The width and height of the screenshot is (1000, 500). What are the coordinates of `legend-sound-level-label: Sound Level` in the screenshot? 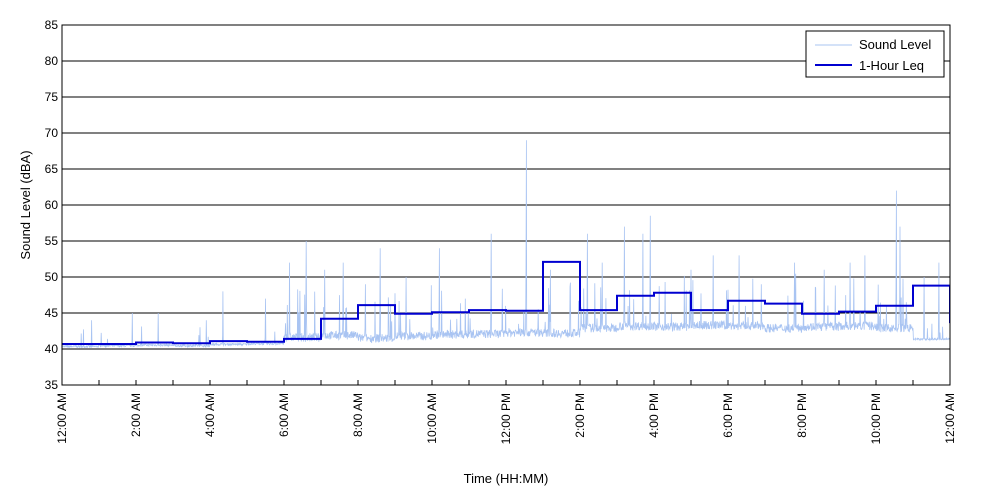 It's located at (895, 44).